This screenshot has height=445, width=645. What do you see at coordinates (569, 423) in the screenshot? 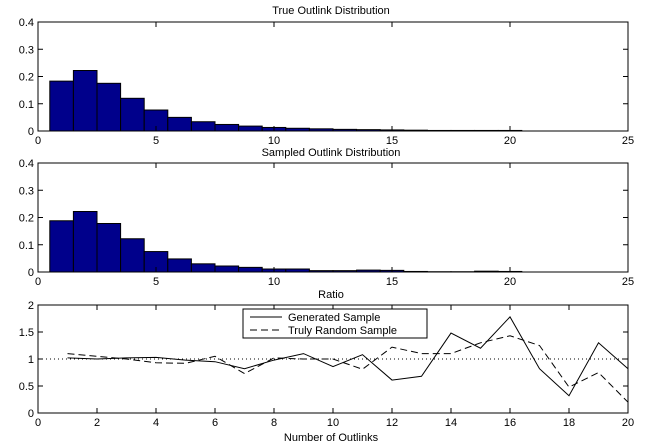
I see `x-tick-label: 18` at bounding box center [569, 423].